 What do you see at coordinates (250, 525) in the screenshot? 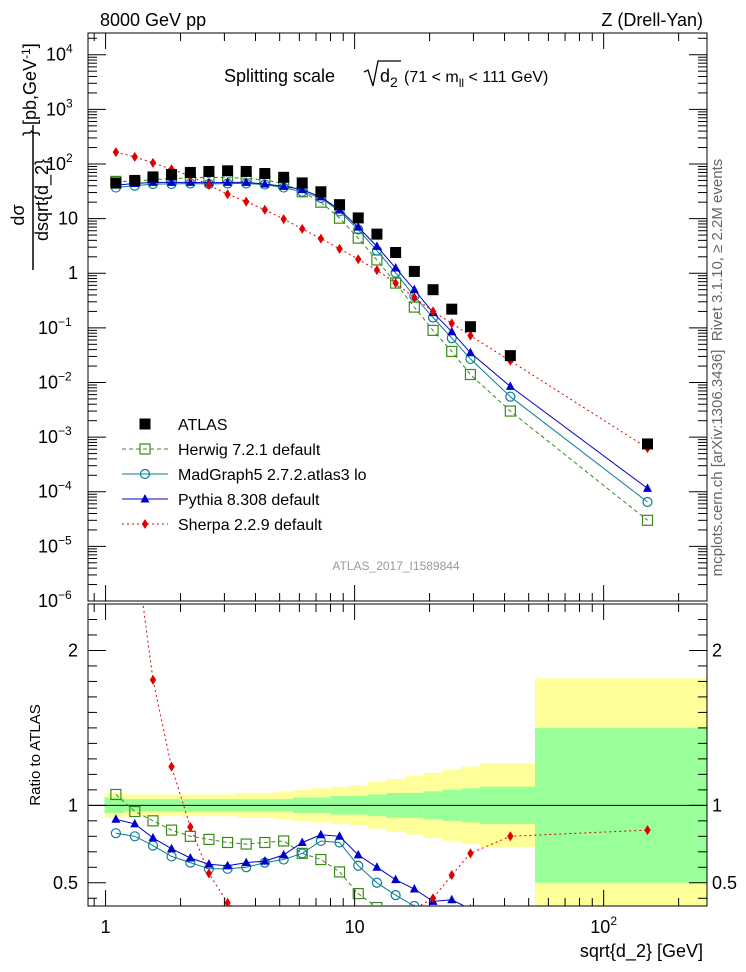
I see `legend-label-sherpa: Sherpa 2.2.9 default` at bounding box center [250, 525].